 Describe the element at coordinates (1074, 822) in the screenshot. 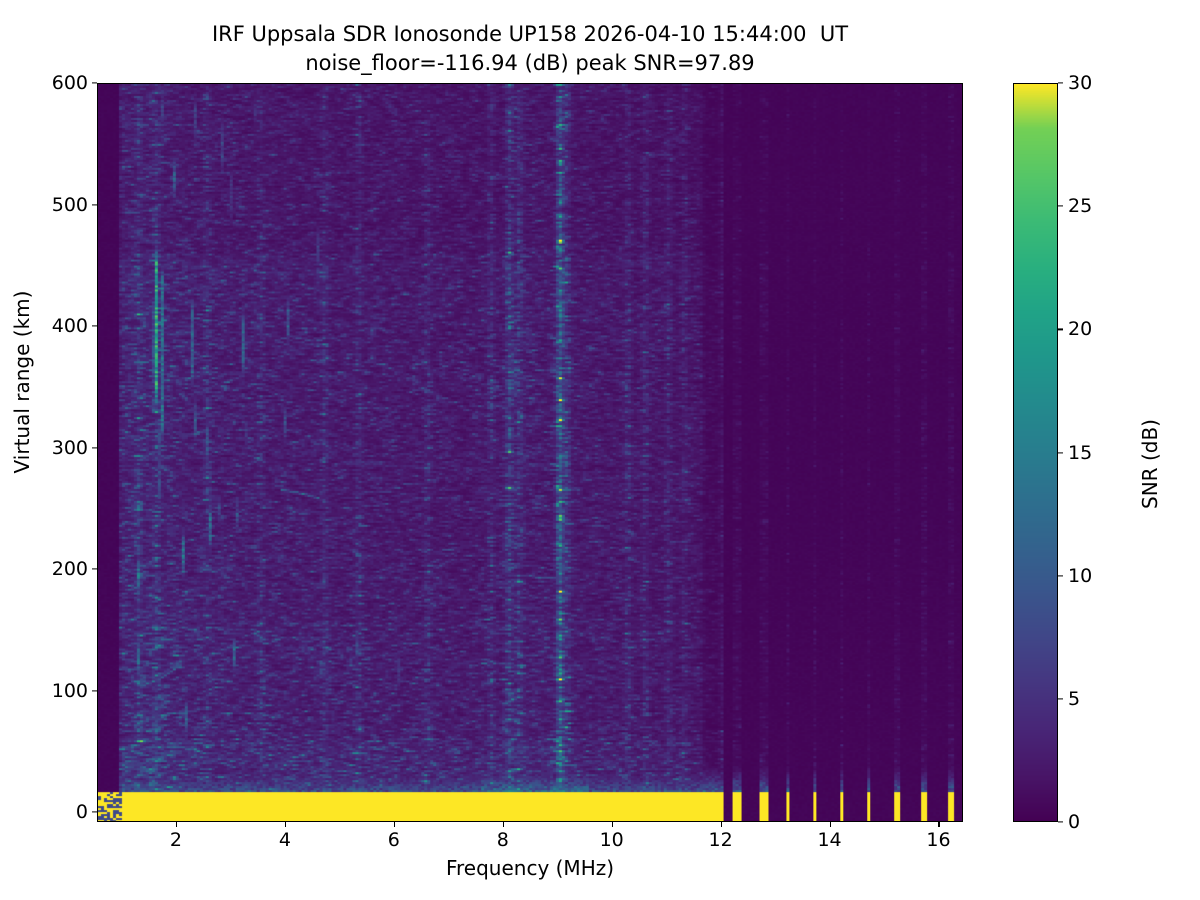

I see `colorbar-tick-label: 0` at that location.